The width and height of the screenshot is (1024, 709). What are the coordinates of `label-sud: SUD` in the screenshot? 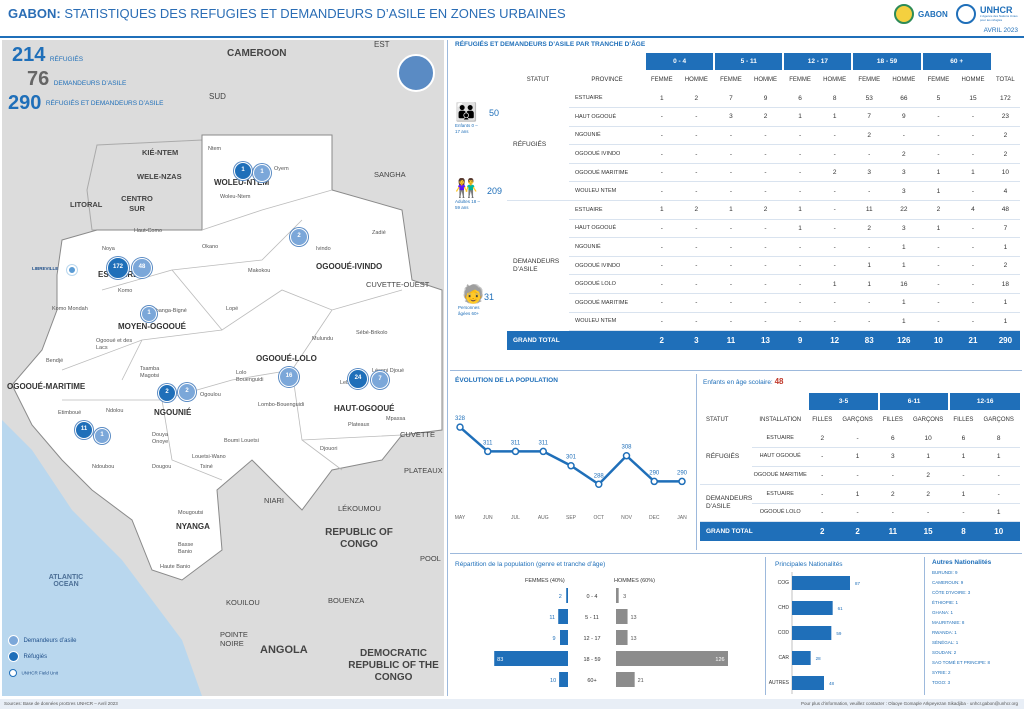 It's located at (217, 96).